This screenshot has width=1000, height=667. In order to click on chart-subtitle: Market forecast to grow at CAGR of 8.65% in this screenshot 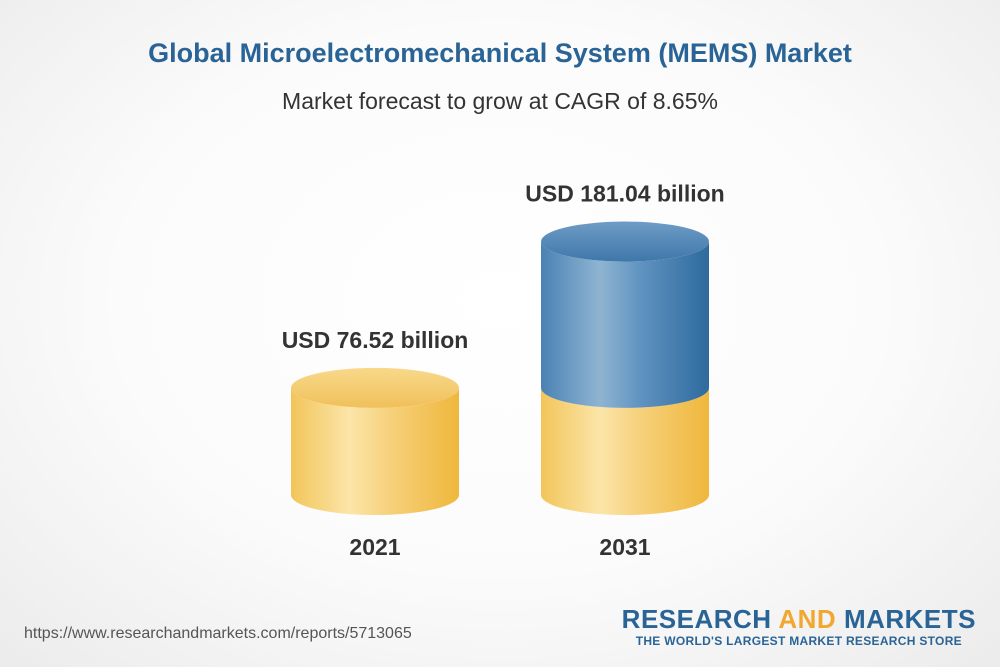, I will do `click(500, 101)`.